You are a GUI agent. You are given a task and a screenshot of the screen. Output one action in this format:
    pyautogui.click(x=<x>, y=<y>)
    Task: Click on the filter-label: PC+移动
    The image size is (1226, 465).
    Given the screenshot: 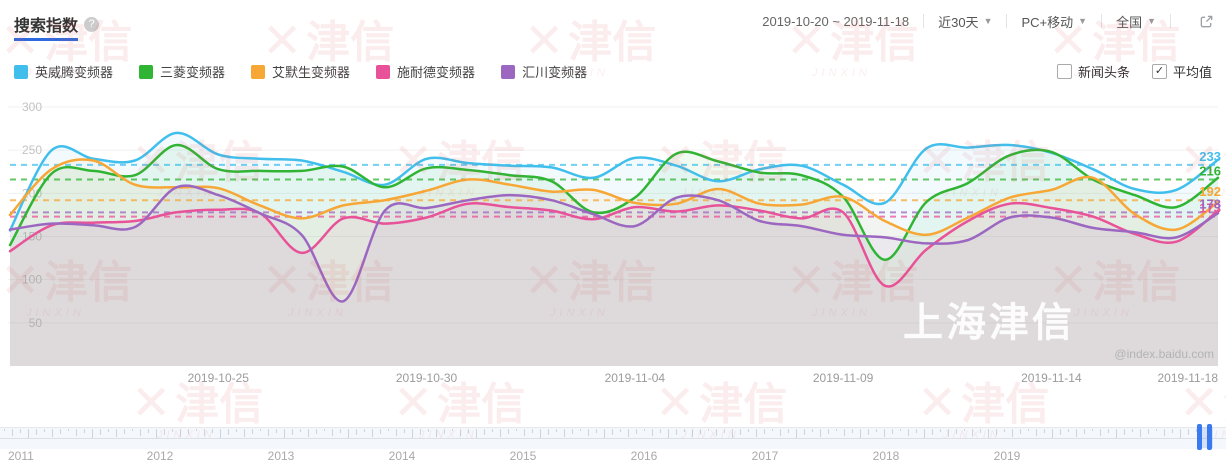 What is the action you would take?
    pyautogui.click(x=1047, y=22)
    